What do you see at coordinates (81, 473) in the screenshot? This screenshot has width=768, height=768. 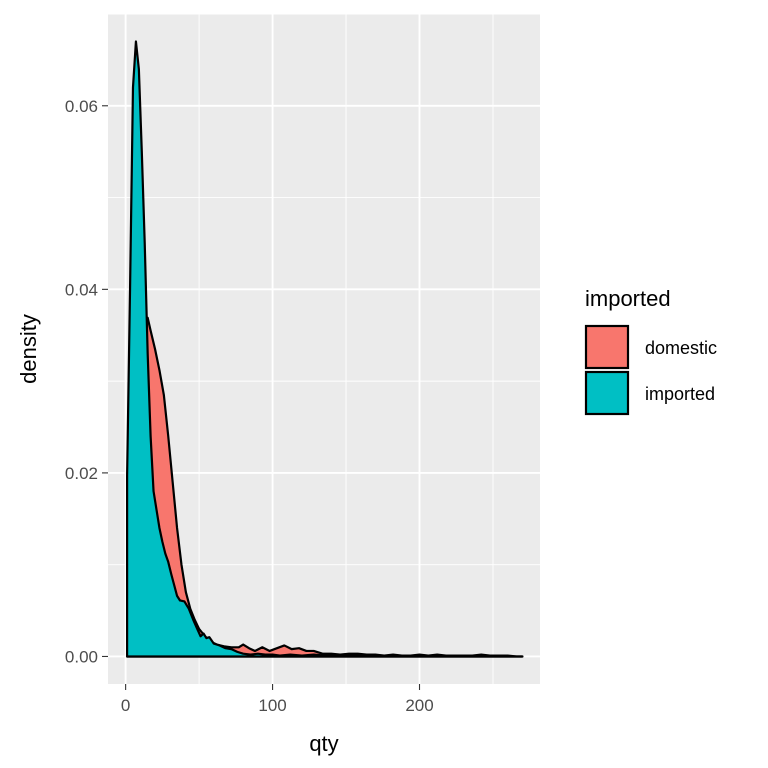 I see `y-tick-label: 0.02` at bounding box center [81, 473].